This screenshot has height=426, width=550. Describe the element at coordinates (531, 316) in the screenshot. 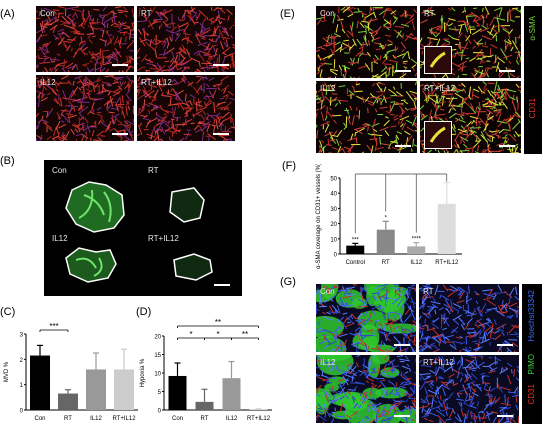

I see `stain-label-hoechst: Hoechst33342` at that location.